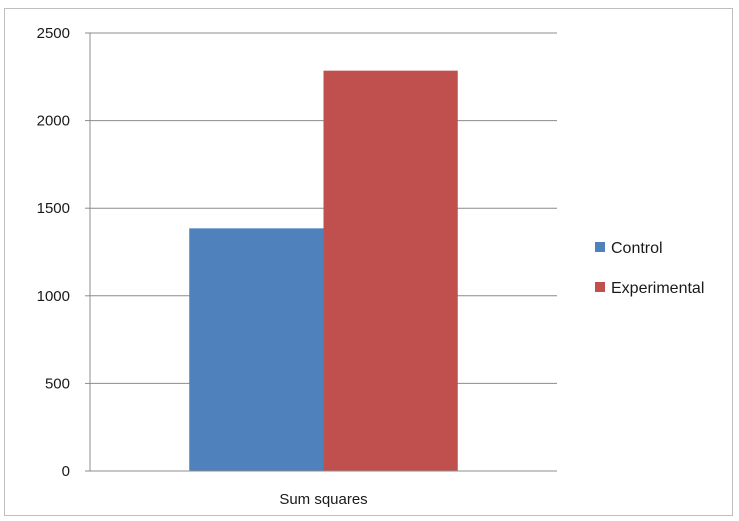 This screenshot has width=739, height=521. What do you see at coordinates (649, 268) in the screenshot?
I see `legend: Control Experimental` at bounding box center [649, 268].